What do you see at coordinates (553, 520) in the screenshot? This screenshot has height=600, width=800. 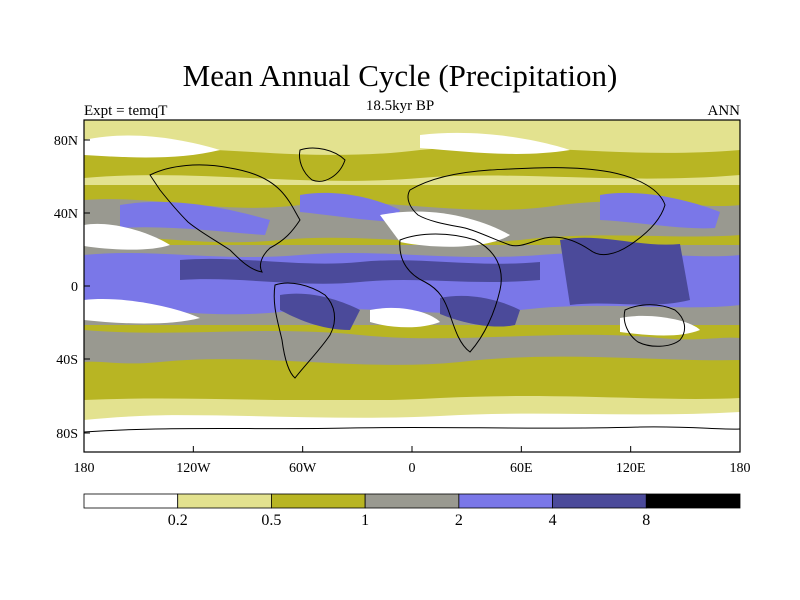 I see `colorbar-label: 4` at bounding box center [553, 520].